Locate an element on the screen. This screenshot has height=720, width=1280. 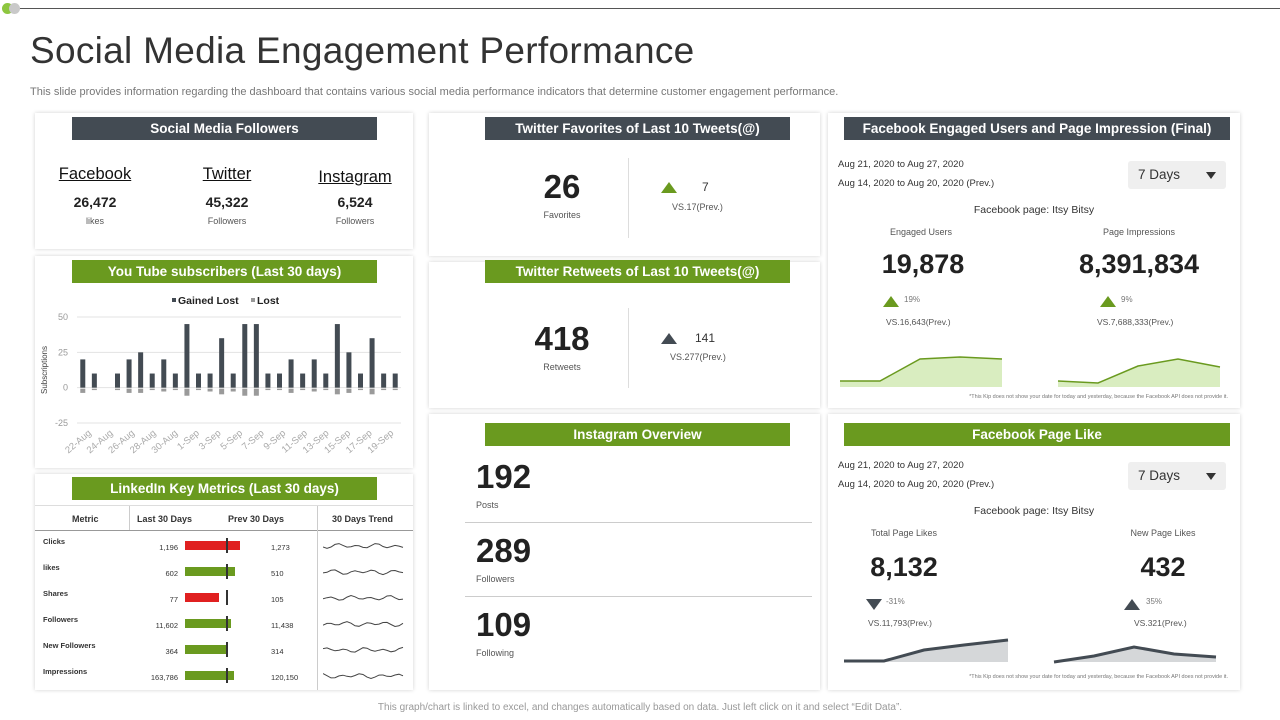
y-tick-label: 50 is located at coordinates (63, 317).